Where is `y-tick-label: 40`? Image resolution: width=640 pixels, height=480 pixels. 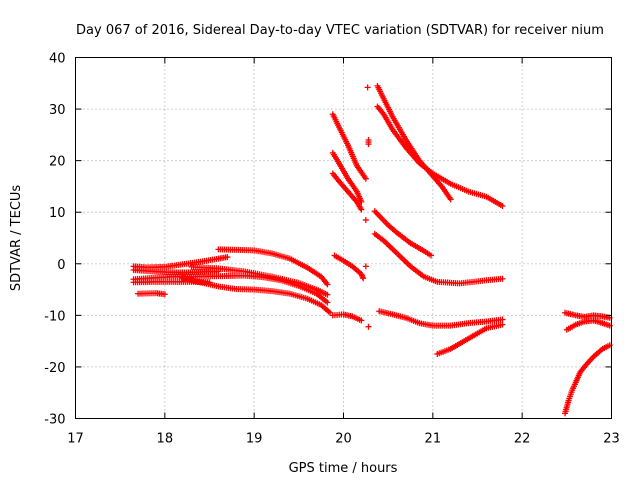 y-tick-label: 40 is located at coordinates (57, 59).